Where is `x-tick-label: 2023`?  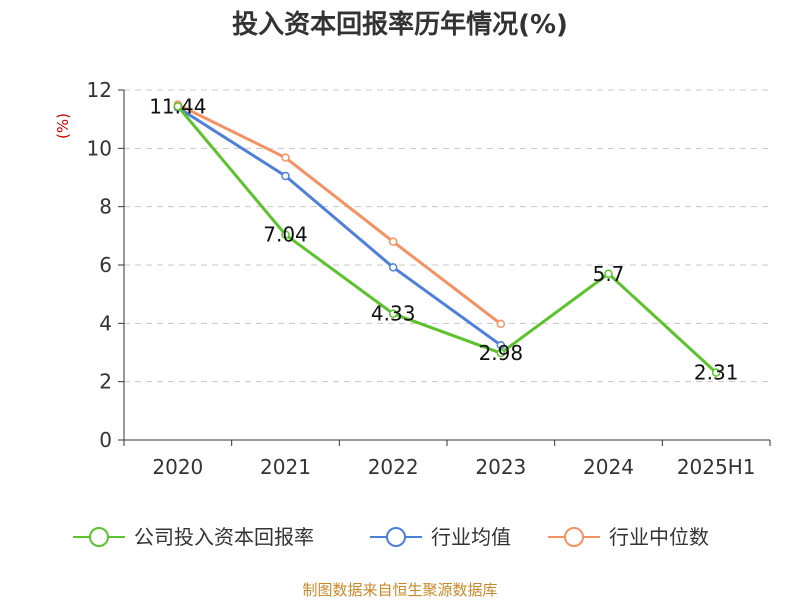
x-tick-label: 2023 is located at coordinates (500, 467).